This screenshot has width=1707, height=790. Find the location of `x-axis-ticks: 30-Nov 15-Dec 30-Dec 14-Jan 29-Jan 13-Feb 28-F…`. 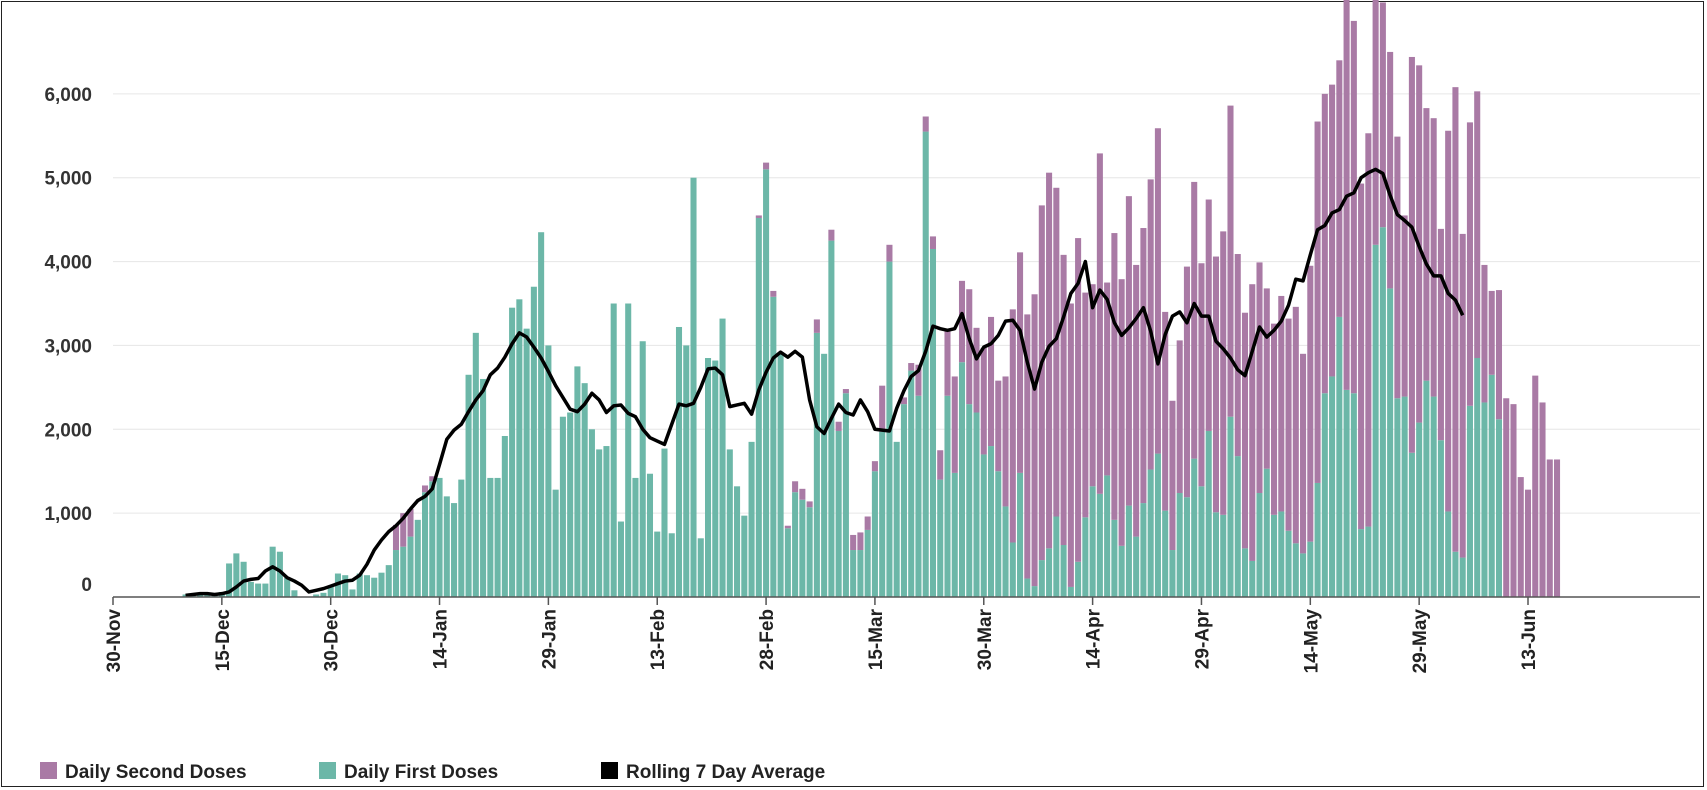

x-axis-ticks: 30-Nov 15-Dec 30-Dec 14-Jan 29-Jan 13-Feb 28-F… is located at coordinates (822, 635).